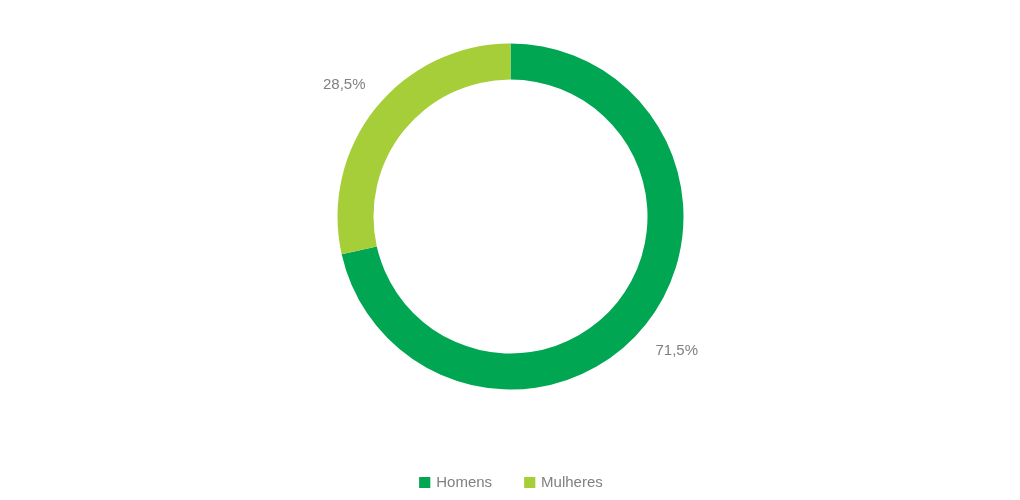  Describe the element at coordinates (344, 83) in the screenshot. I see `data-label: 28,5%` at that location.